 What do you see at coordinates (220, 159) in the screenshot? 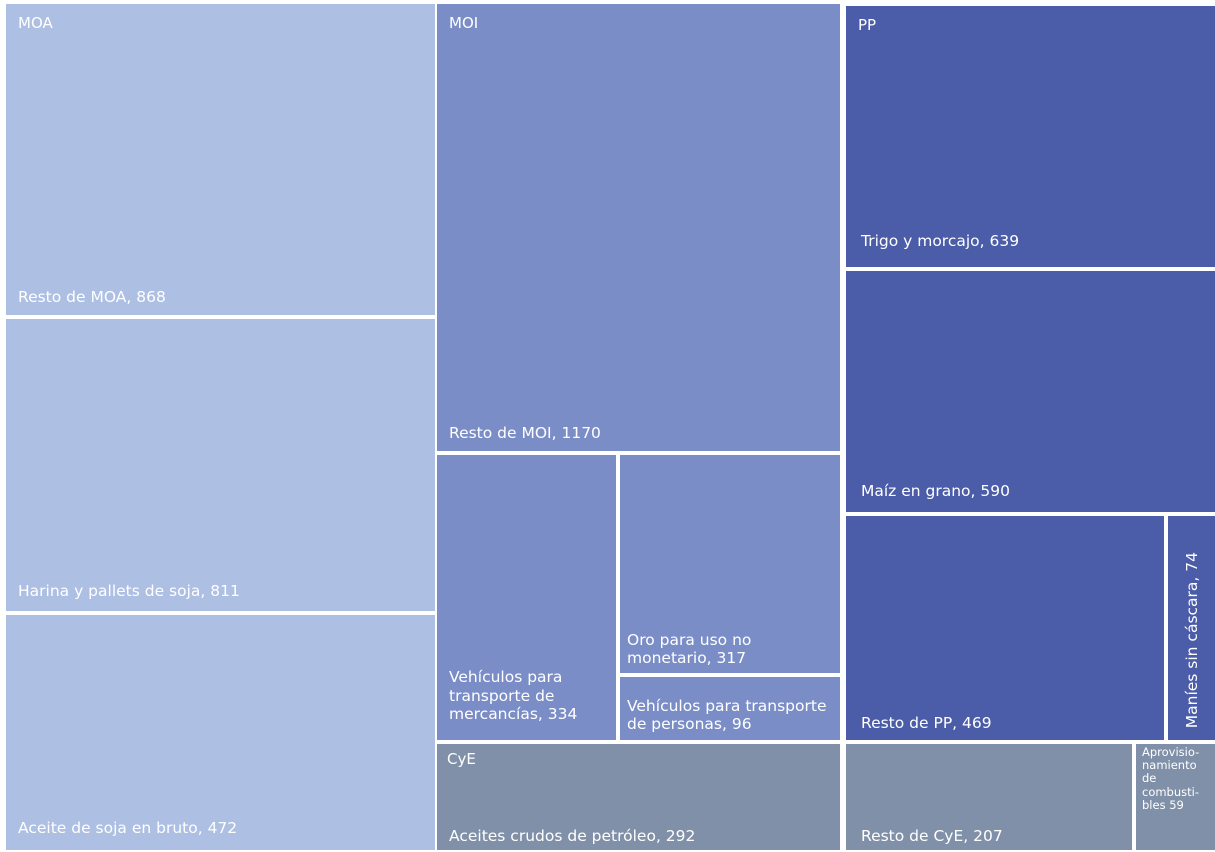
I see `tile-resto-de-moa: MOA Resto de MOA, 868` at bounding box center [220, 159].